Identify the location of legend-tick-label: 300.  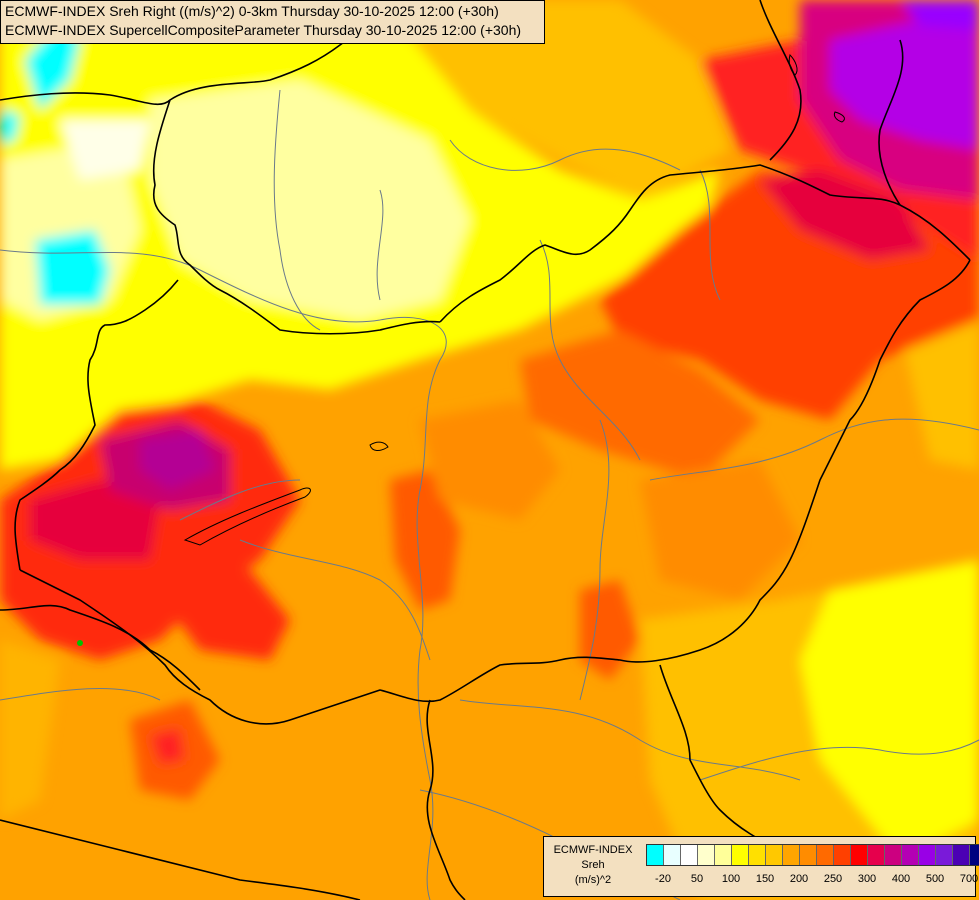
(867, 879).